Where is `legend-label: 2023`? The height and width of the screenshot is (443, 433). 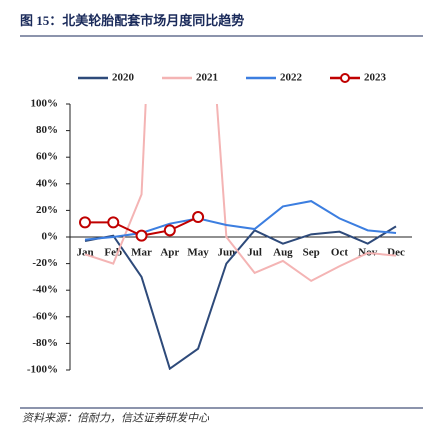
legend-label: 2023 is located at coordinates (375, 78).